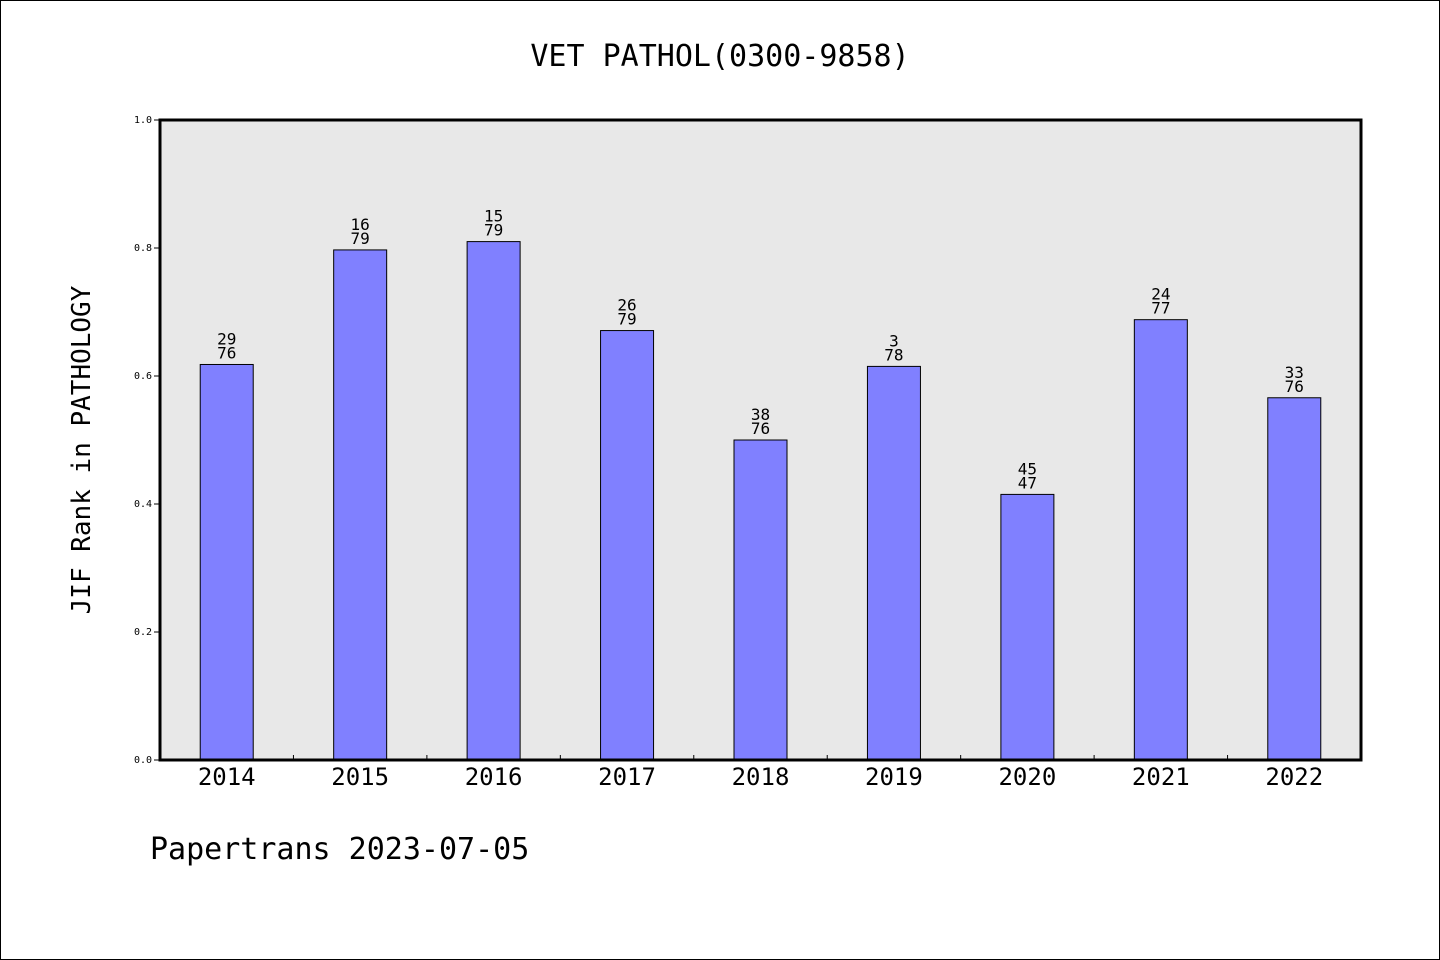 The width and height of the screenshot is (1440, 960). Describe the element at coordinates (1161, 777) in the screenshot. I see `x-tick-label: 2021` at that location.